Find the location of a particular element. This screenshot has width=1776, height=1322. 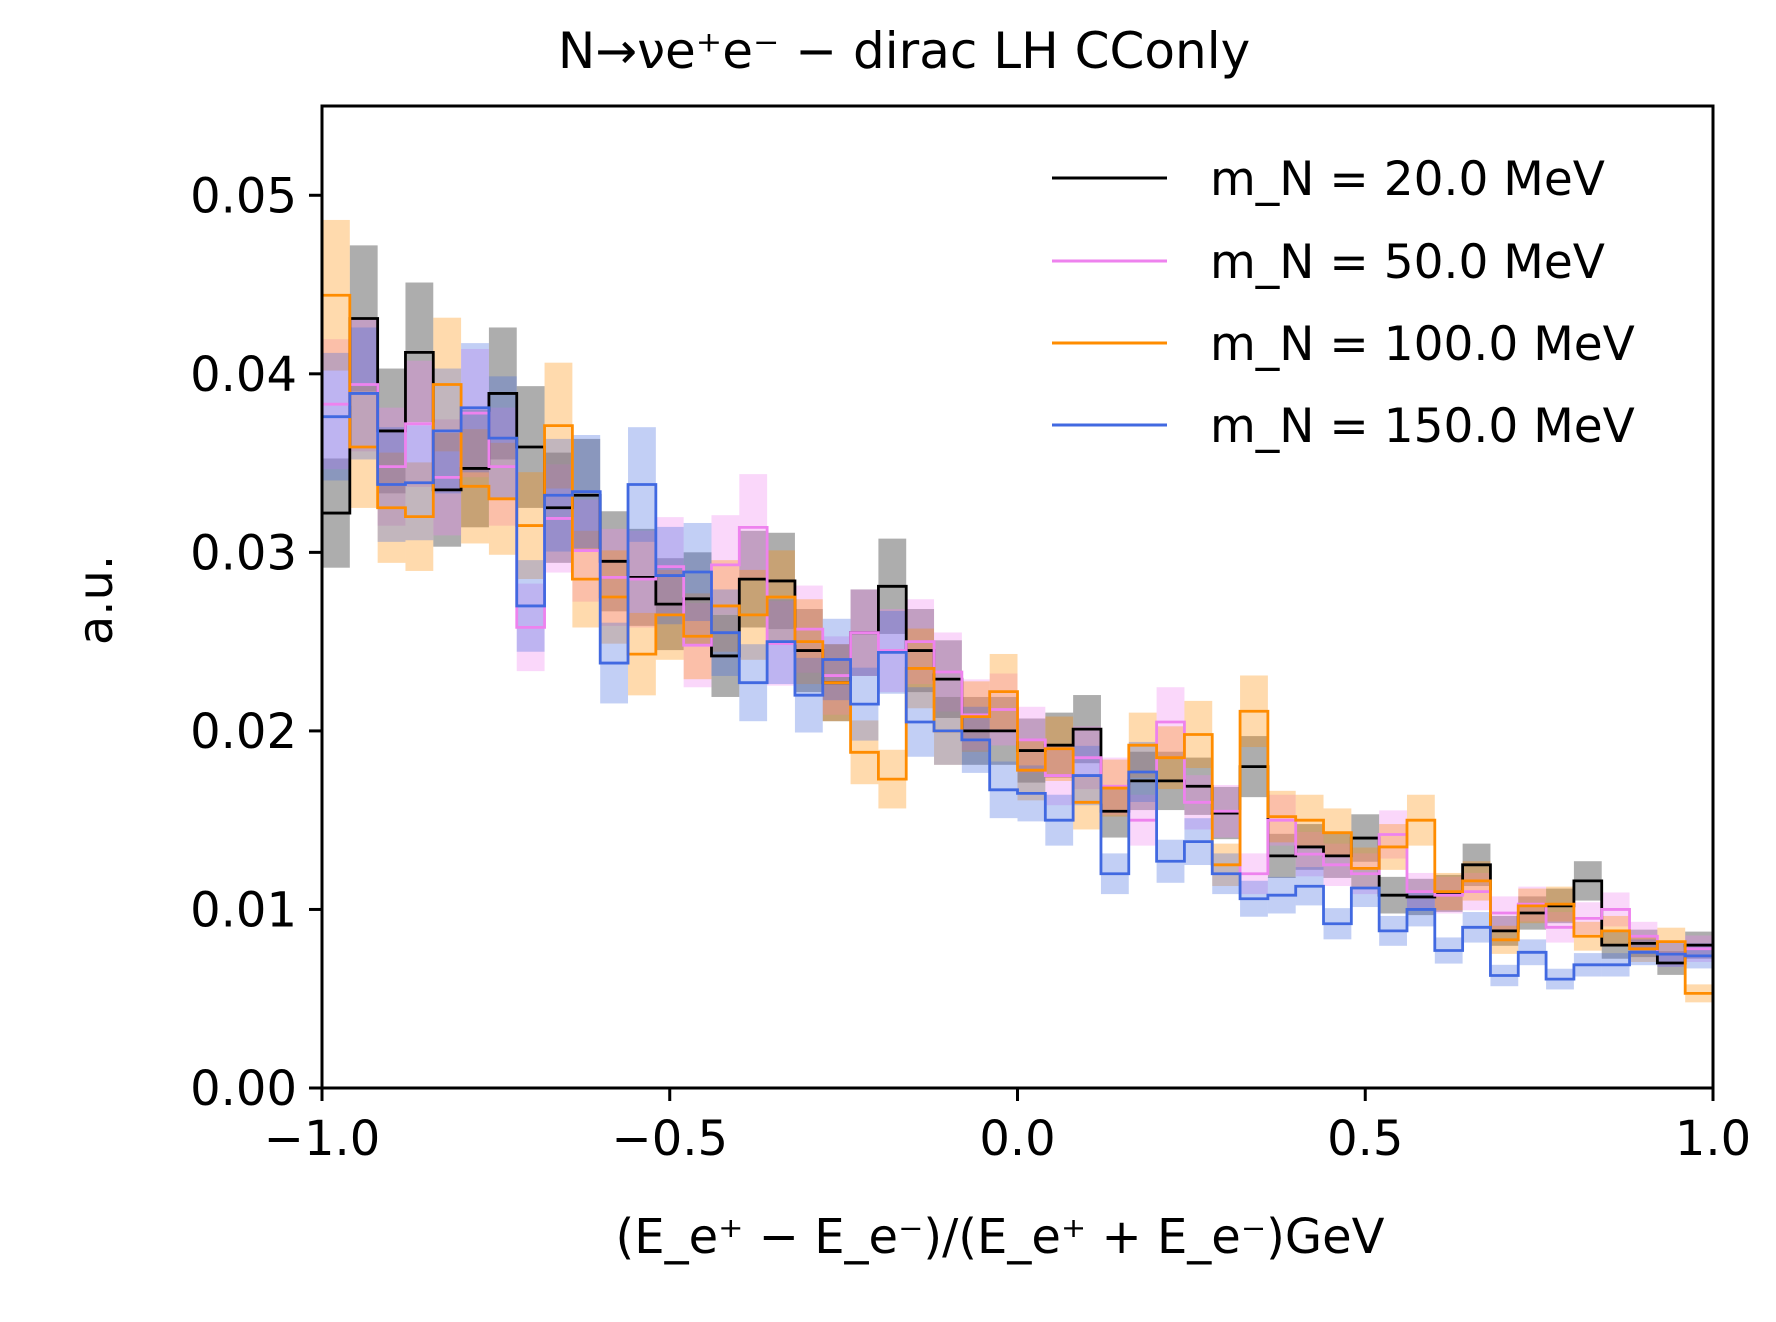

y-axis: 0.00 0.01 0.02 0.03 0.04 0.05 is located at coordinates (256, 642).